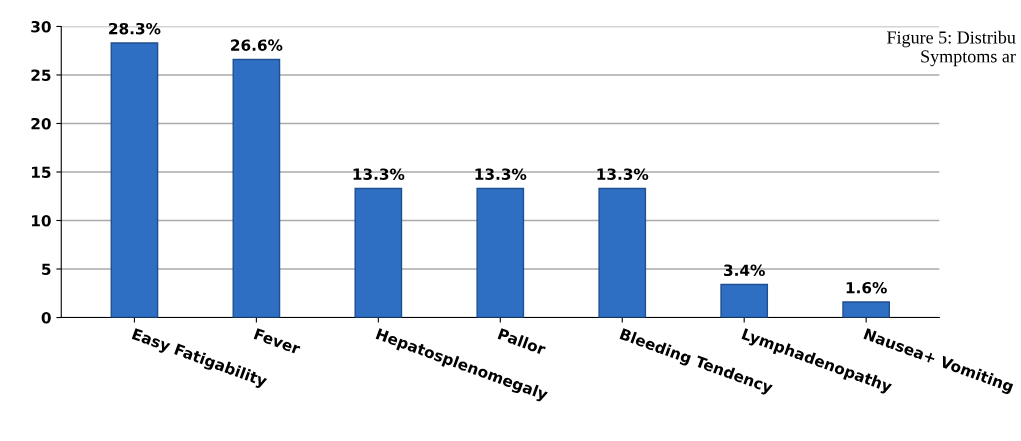  What do you see at coordinates (744, 270) in the screenshot?
I see `data-label: 3.4%` at bounding box center [744, 270].